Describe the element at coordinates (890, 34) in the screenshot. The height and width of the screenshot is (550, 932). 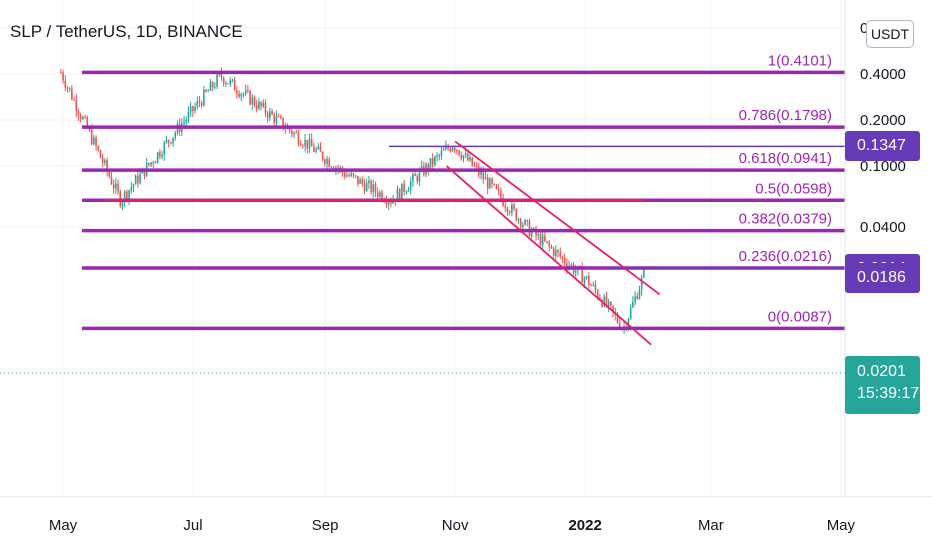
I see `currency-unit-button: USDT` at that location.